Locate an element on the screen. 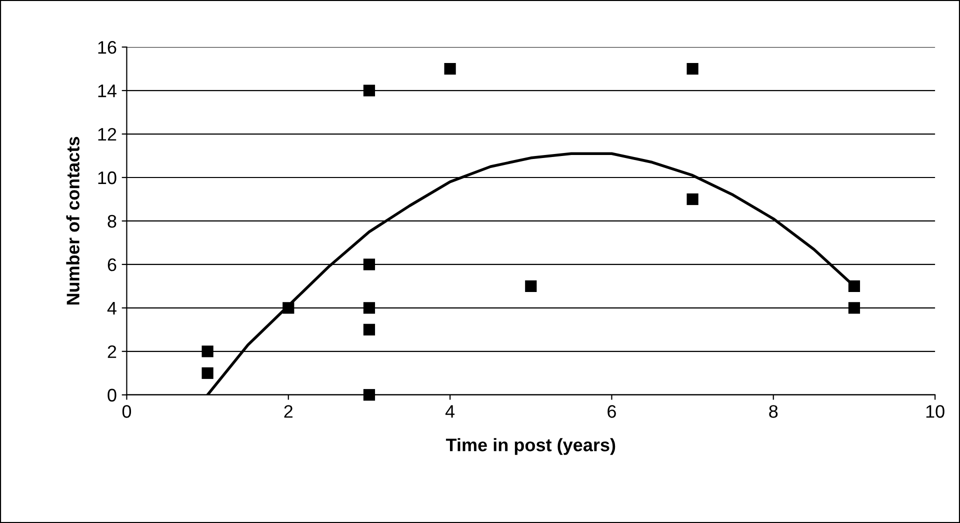 This screenshot has height=523, width=960. x-tick-label: 2 is located at coordinates (288, 411).